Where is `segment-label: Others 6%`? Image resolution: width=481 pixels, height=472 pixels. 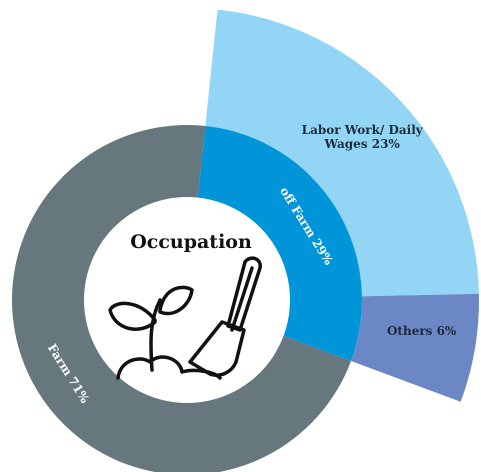
segment-label: Others 6% is located at coordinates (421, 330).